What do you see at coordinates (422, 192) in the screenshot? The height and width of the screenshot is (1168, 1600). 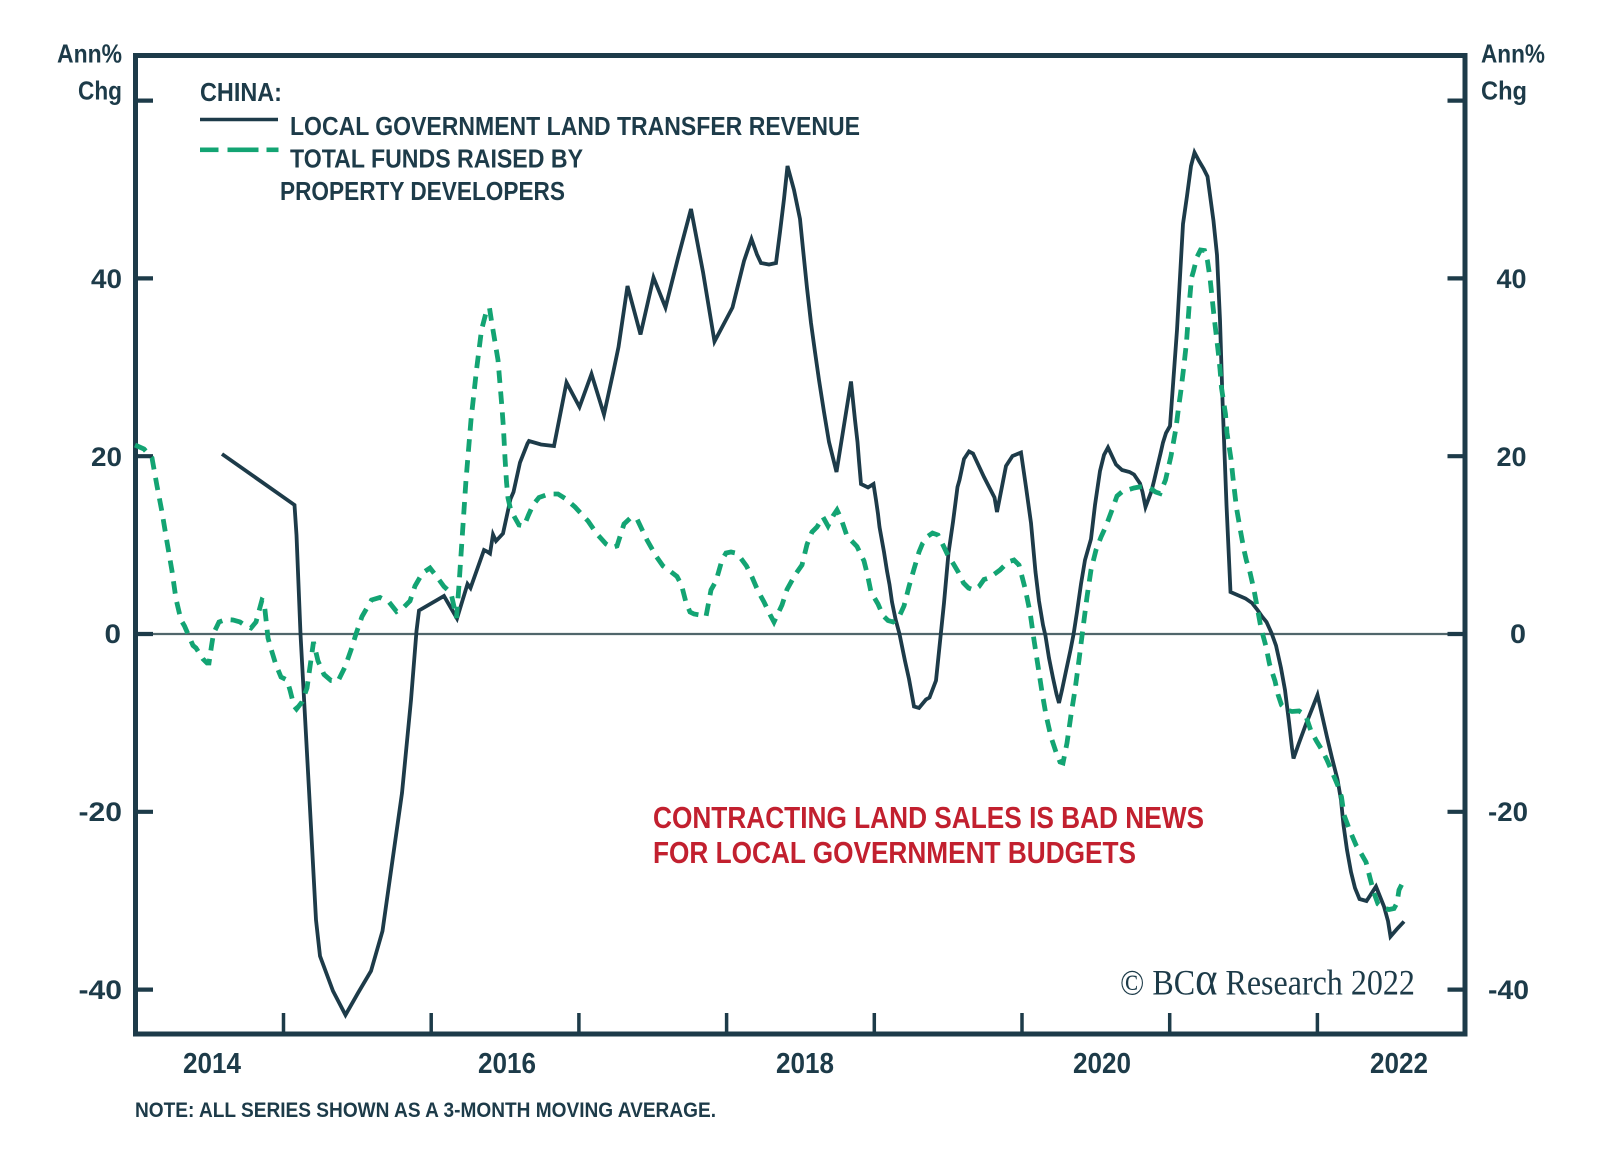 I see `svg-text: PROPERTY DEVELOPERS` at bounding box center [422, 192].